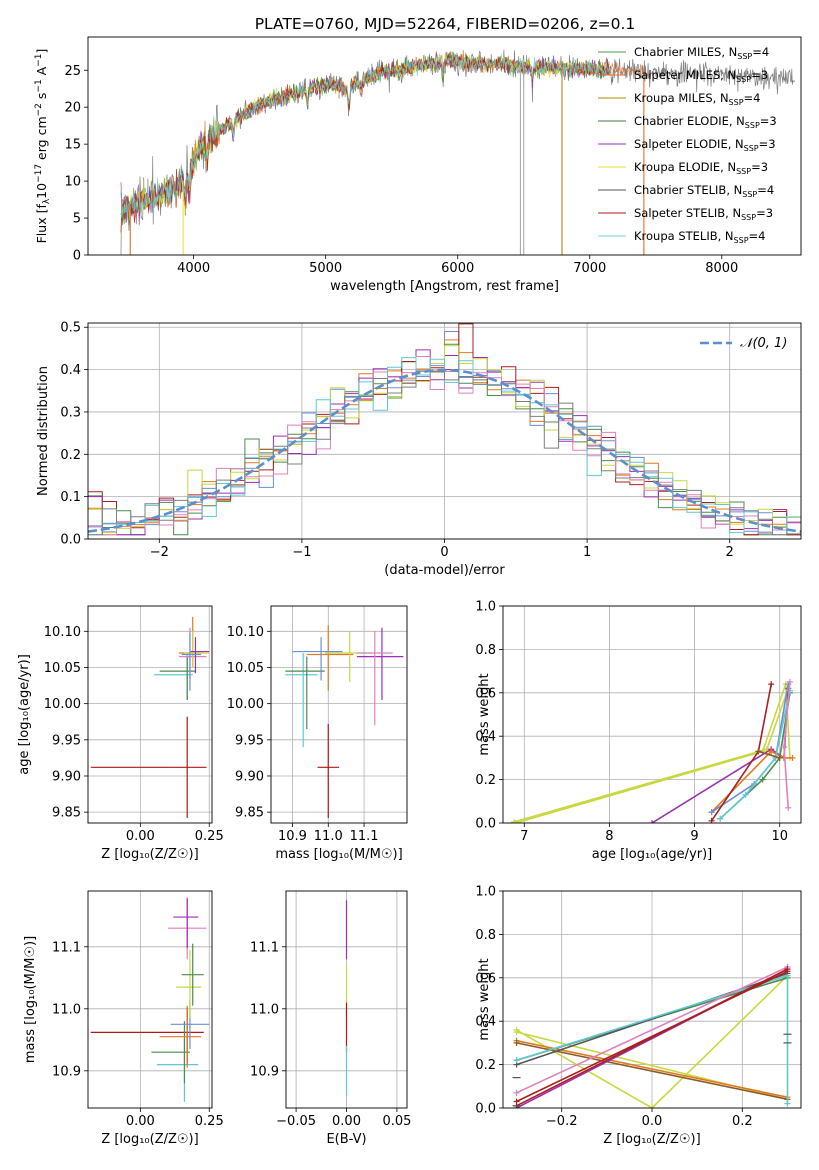 The width and height of the screenshot is (819, 1170). What do you see at coordinates (444, 570) in the screenshot?
I see `x-axis-label: (data-model)/error` at bounding box center [444, 570].